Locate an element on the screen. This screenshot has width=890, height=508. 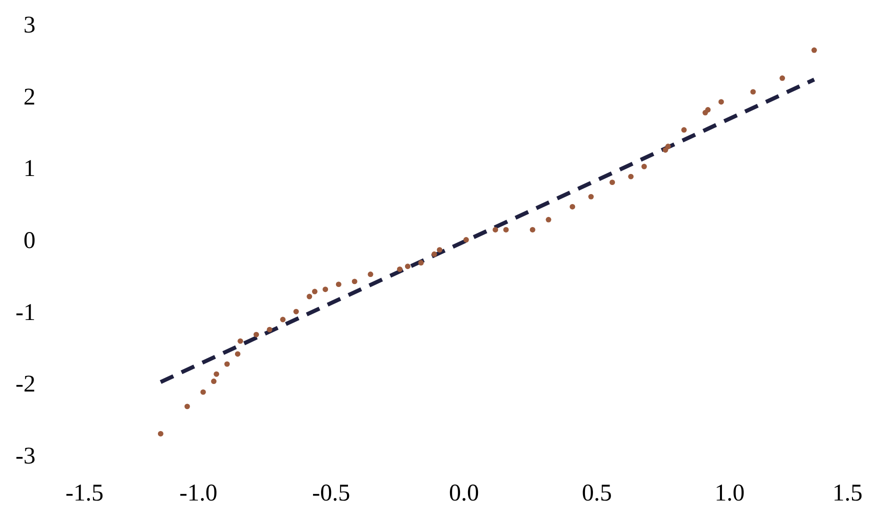
y-tick-label: 2 is located at coordinates (30, 97).